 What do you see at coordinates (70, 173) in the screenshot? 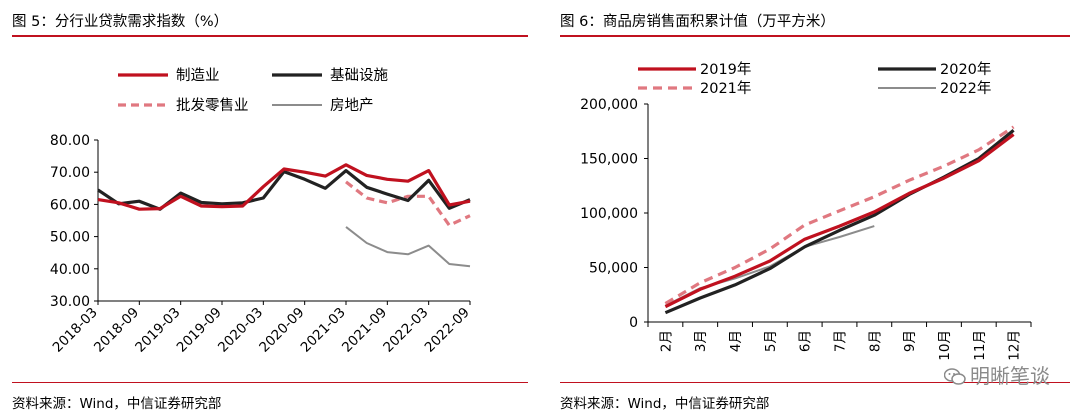
I see `y-tick-label: 70.00` at bounding box center [70, 173].